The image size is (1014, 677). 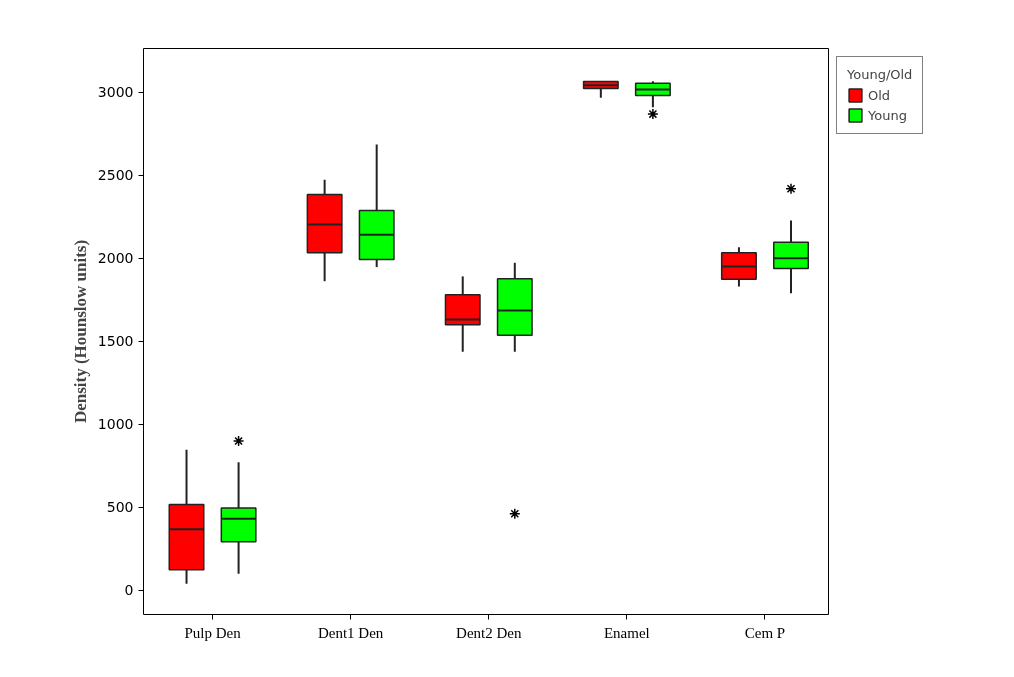 What do you see at coordinates (115, 92) in the screenshot?
I see `y-tick-label: 3000` at bounding box center [115, 92].